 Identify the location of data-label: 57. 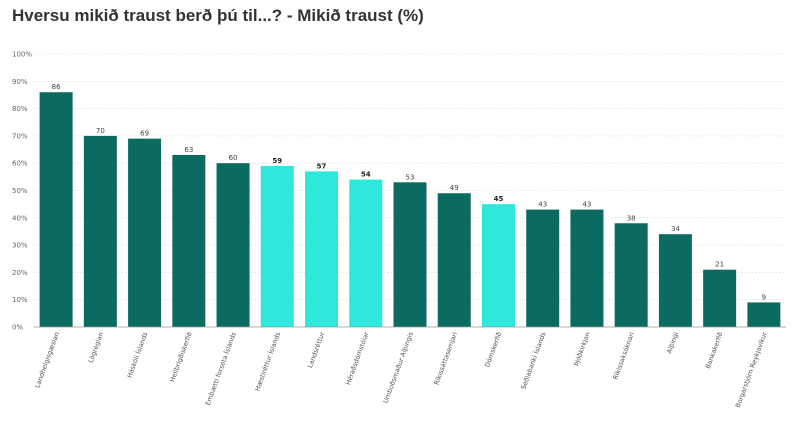
(322, 166).